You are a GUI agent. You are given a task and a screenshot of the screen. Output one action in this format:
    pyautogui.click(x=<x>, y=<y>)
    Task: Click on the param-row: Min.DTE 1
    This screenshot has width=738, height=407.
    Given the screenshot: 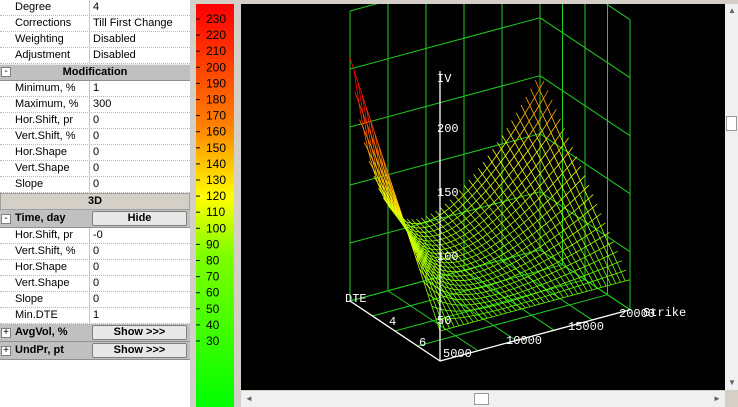 What is the action you would take?
    pyautogui.click(x=95, y=316)
    